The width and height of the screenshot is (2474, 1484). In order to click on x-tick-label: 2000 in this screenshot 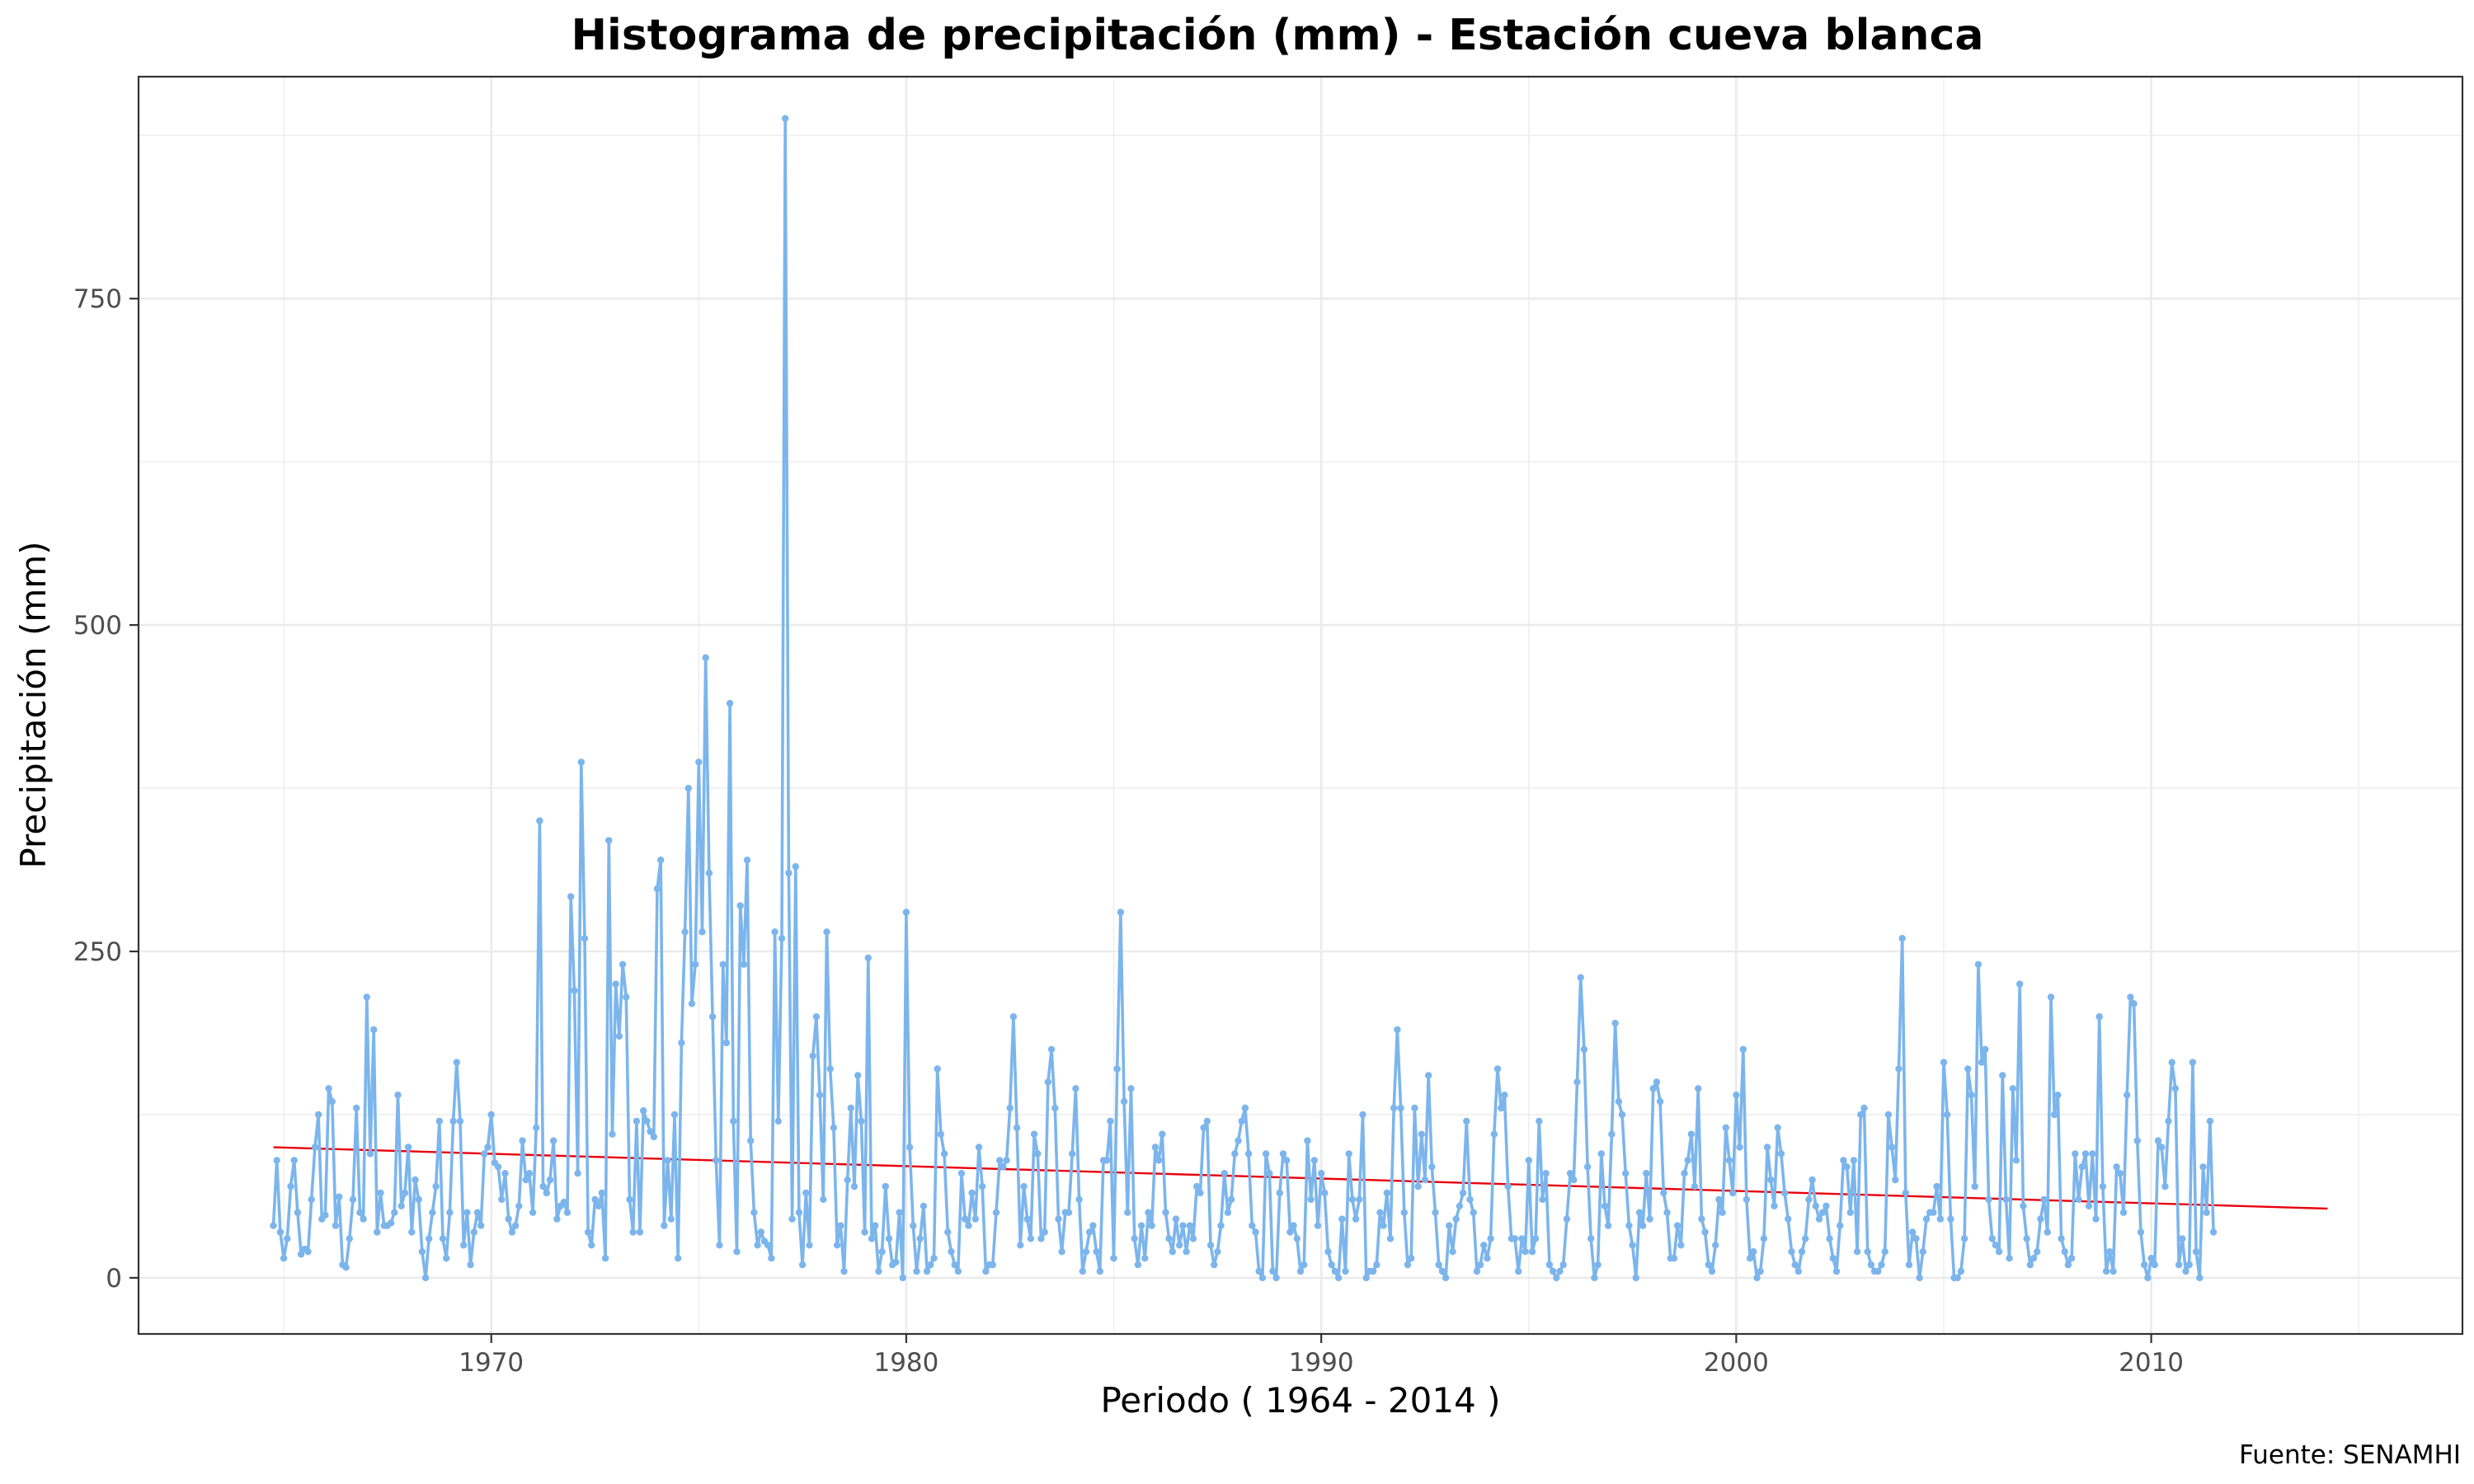, I will do `click(1736, 1363)`.